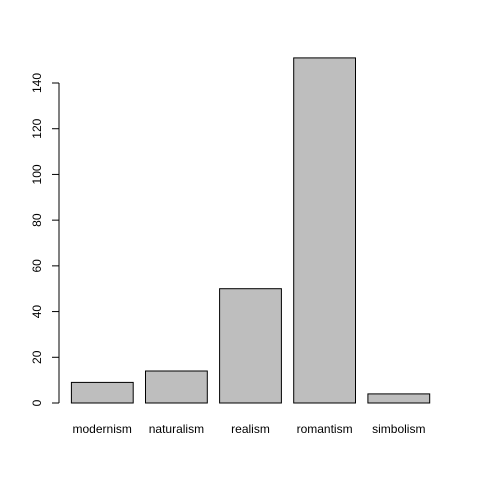  What do you see at coordinates (37, 357) in the screenshot?
I see `y-tick-label: 20` at bounding box center [37, 357].